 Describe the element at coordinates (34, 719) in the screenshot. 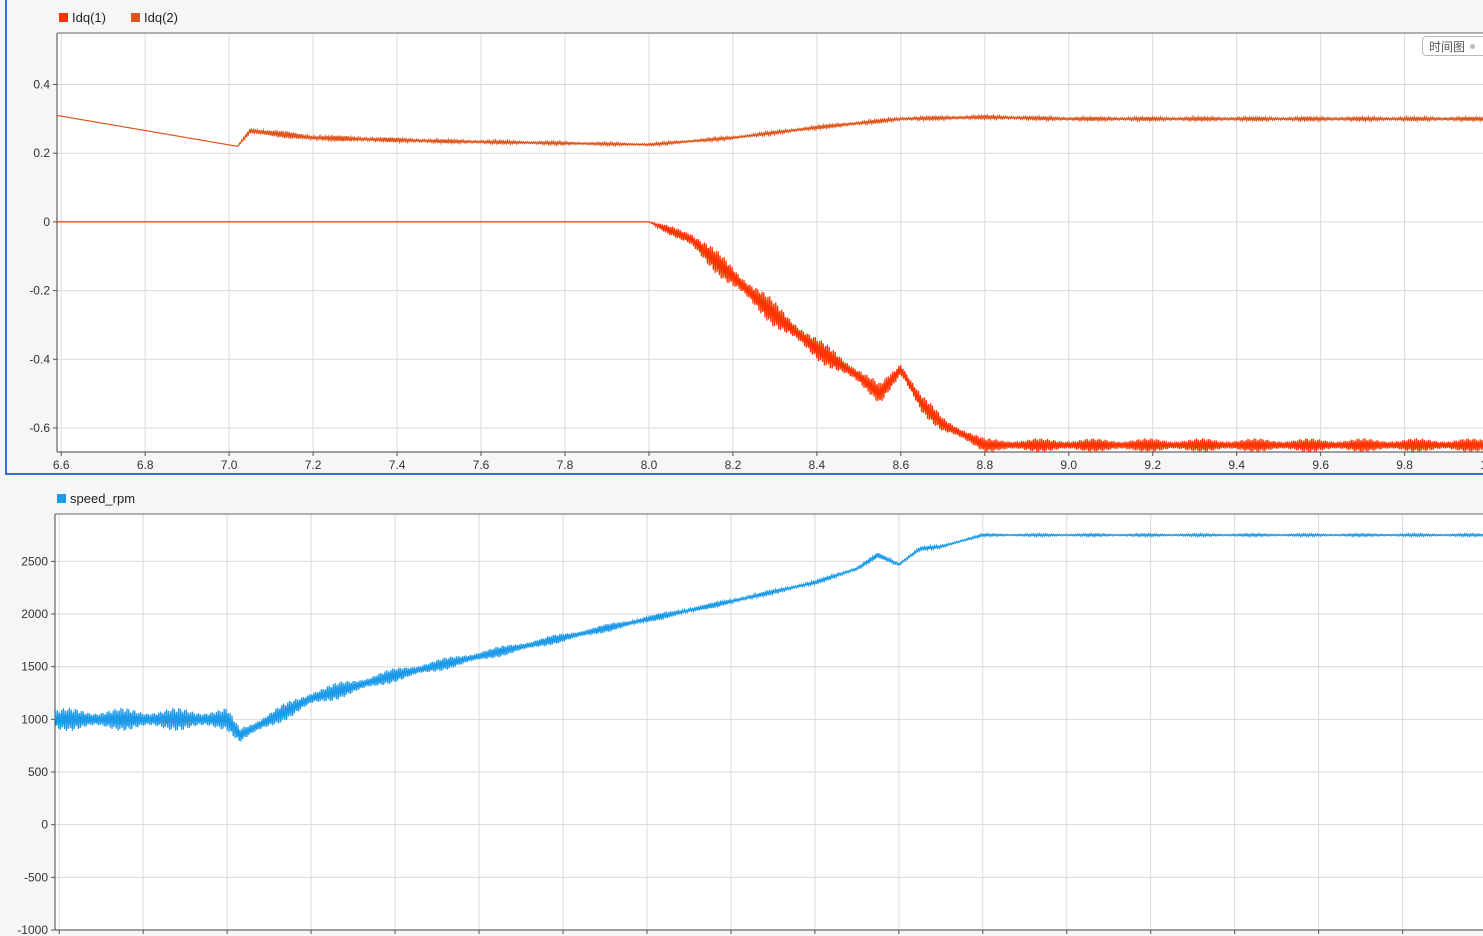

I see `y-tick-label: 1000` at that location.